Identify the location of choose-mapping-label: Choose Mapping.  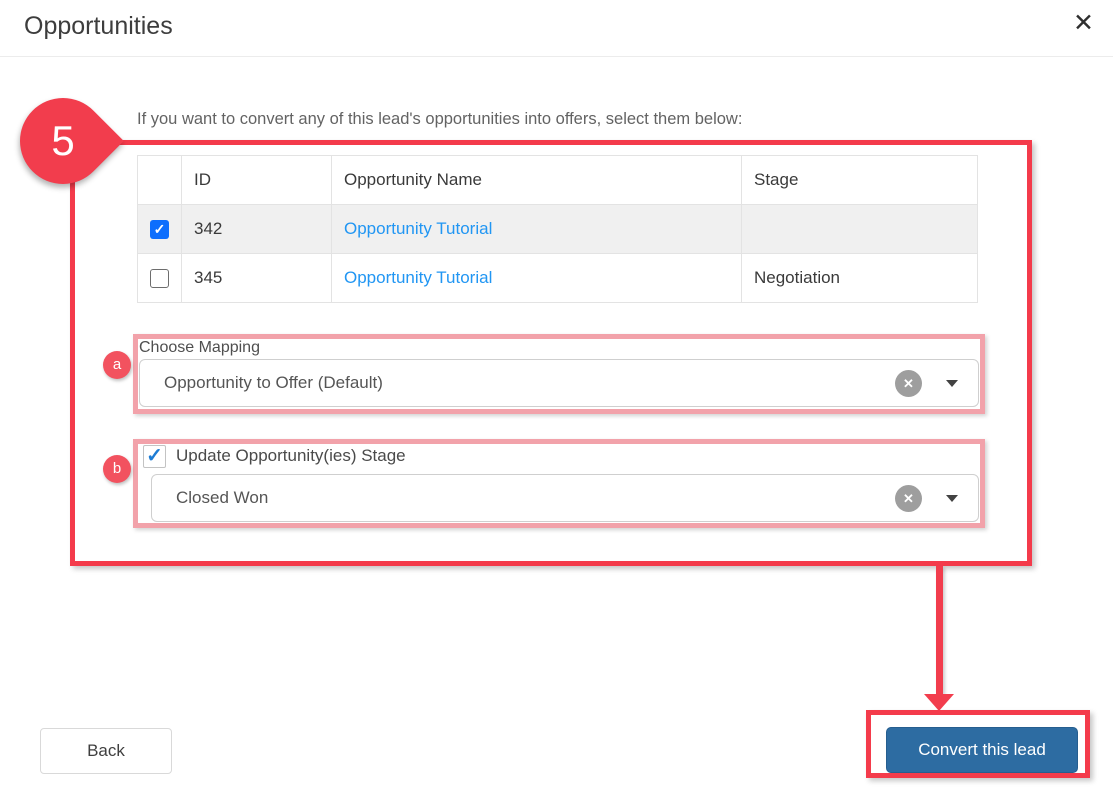
(199, 347).